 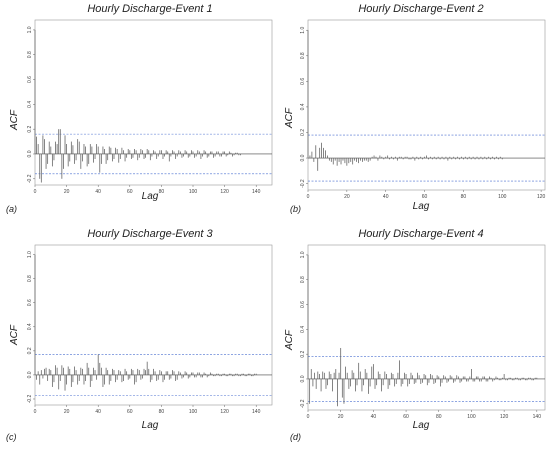 I want to click on chart-title: Hourly Discharge-Event 1, so click(x=149, y=9).